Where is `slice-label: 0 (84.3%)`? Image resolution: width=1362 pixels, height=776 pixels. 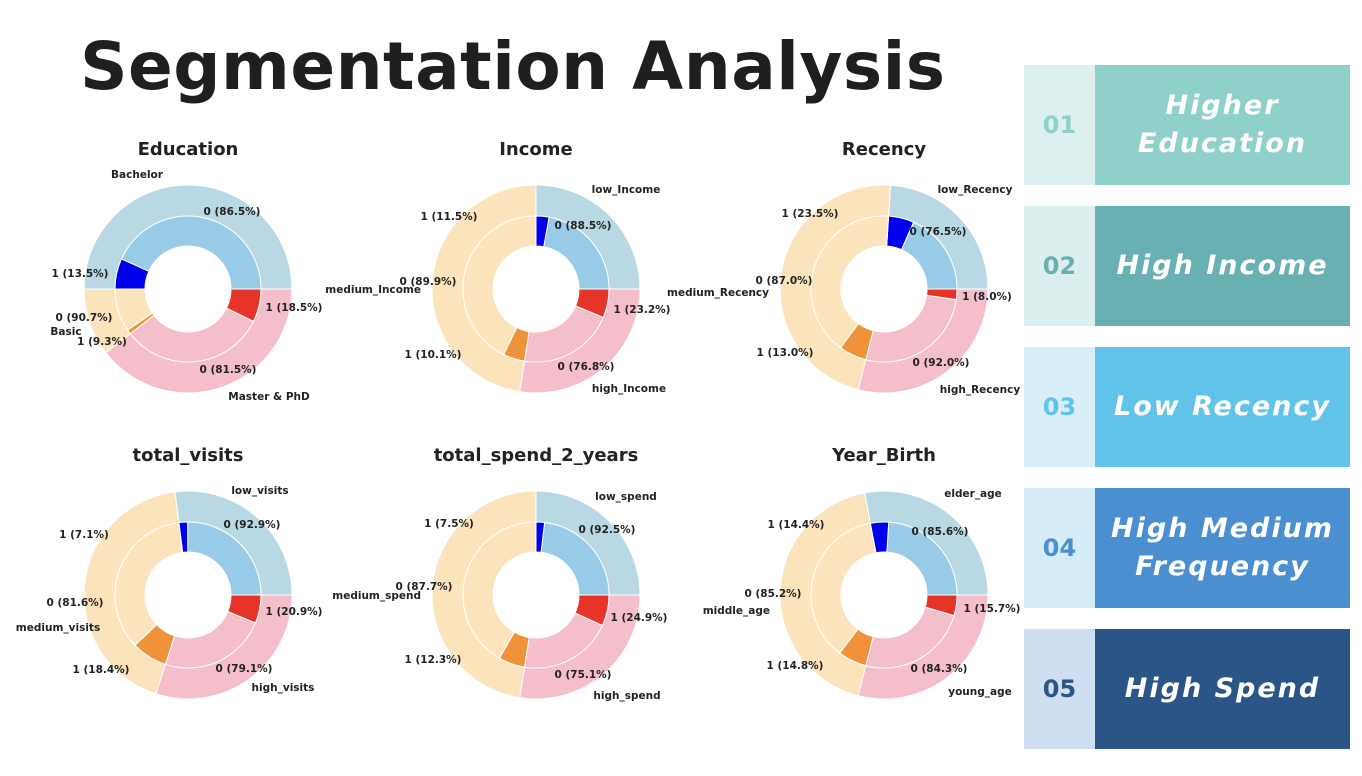 slice-label: 0 (84.3%) is located at coordinates (939, 669).